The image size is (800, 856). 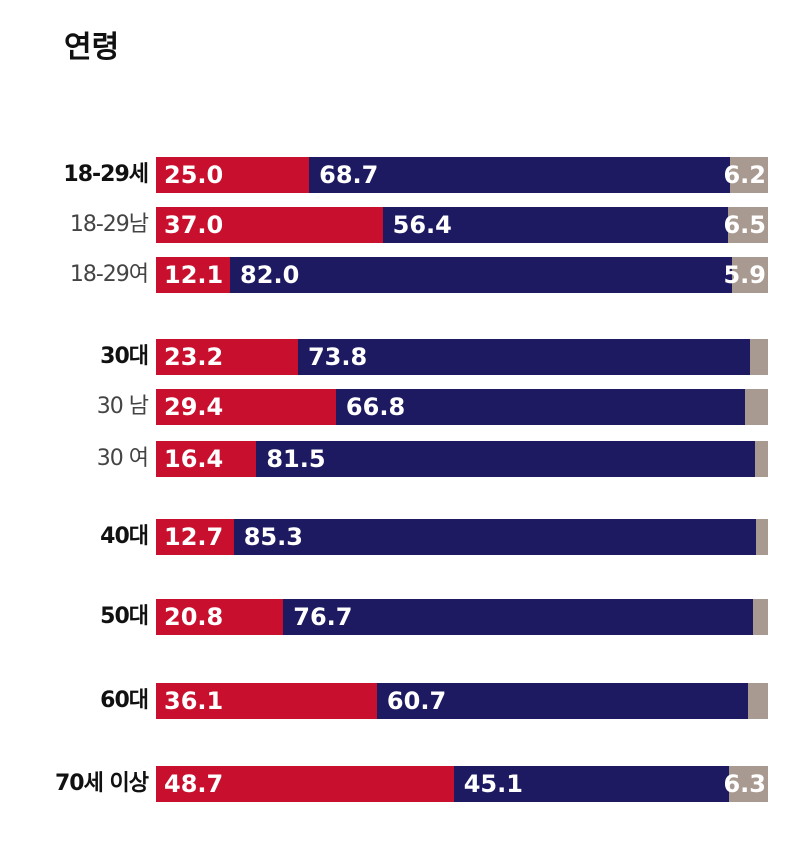 I want to click on bar-segment: 82.0, so click(x=481, y=275).